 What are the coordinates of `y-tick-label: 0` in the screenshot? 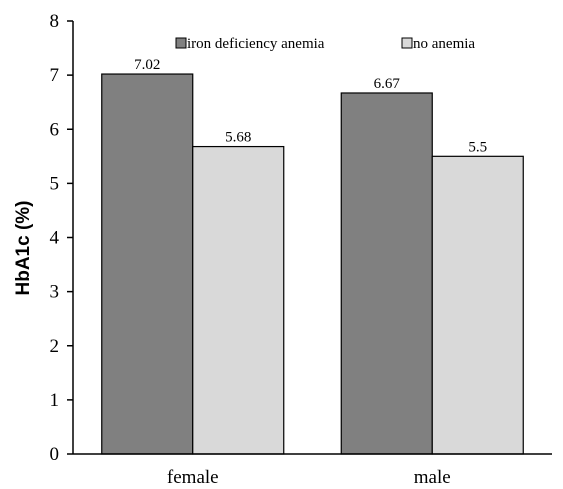 It's located at (55, 454).